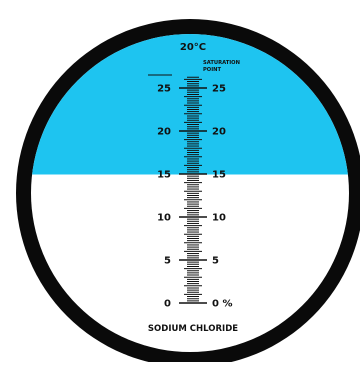  What do you see at coordinates (215, 261) in the screenshot?
I see `scale-label-right: 5` at bounding box center [215, 261].